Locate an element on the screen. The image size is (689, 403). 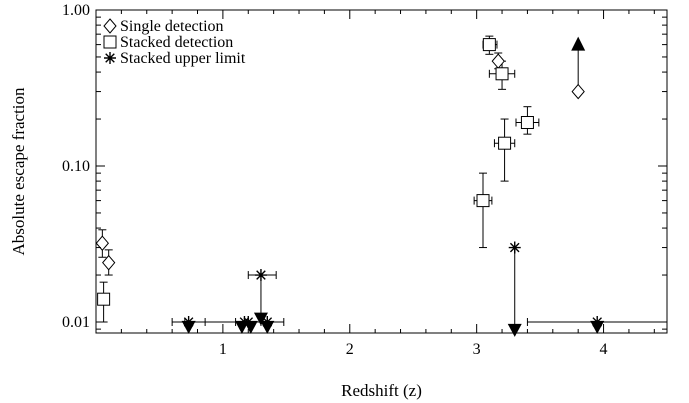
x-tick-label: 3 is located at coordinates (477, 349).